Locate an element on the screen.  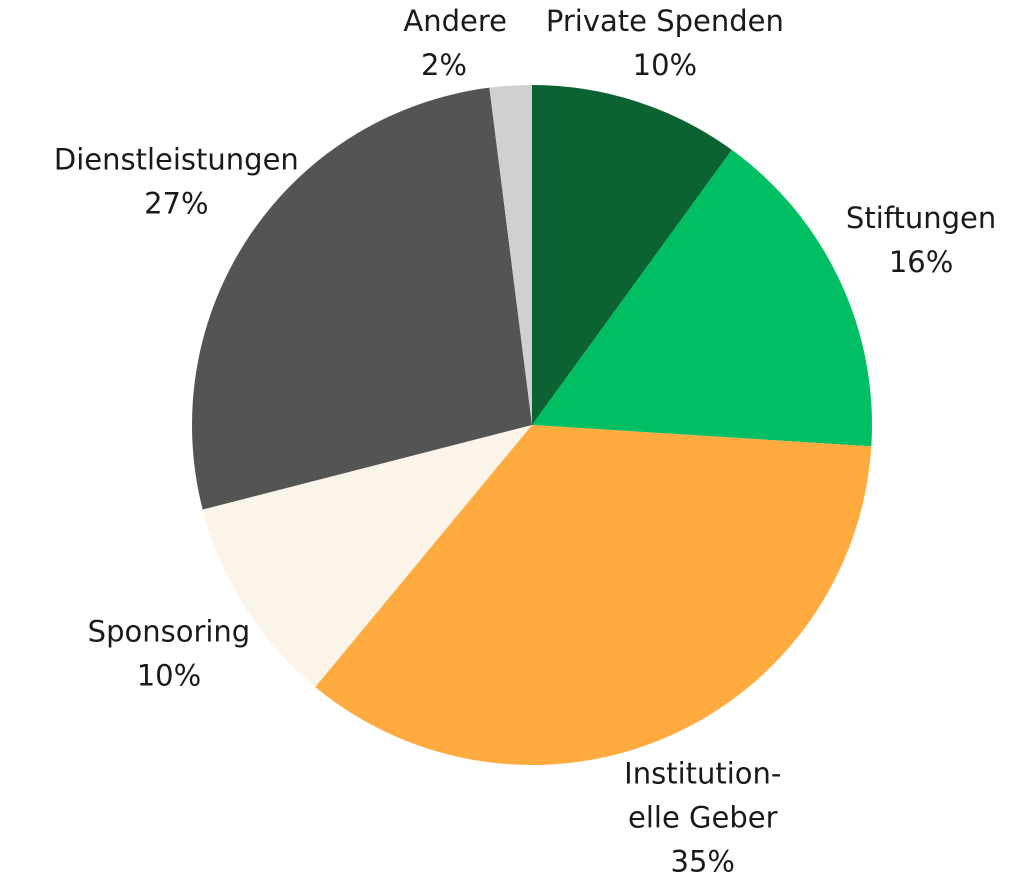
label-line: elle Geber is located at coordinates (703, 818).